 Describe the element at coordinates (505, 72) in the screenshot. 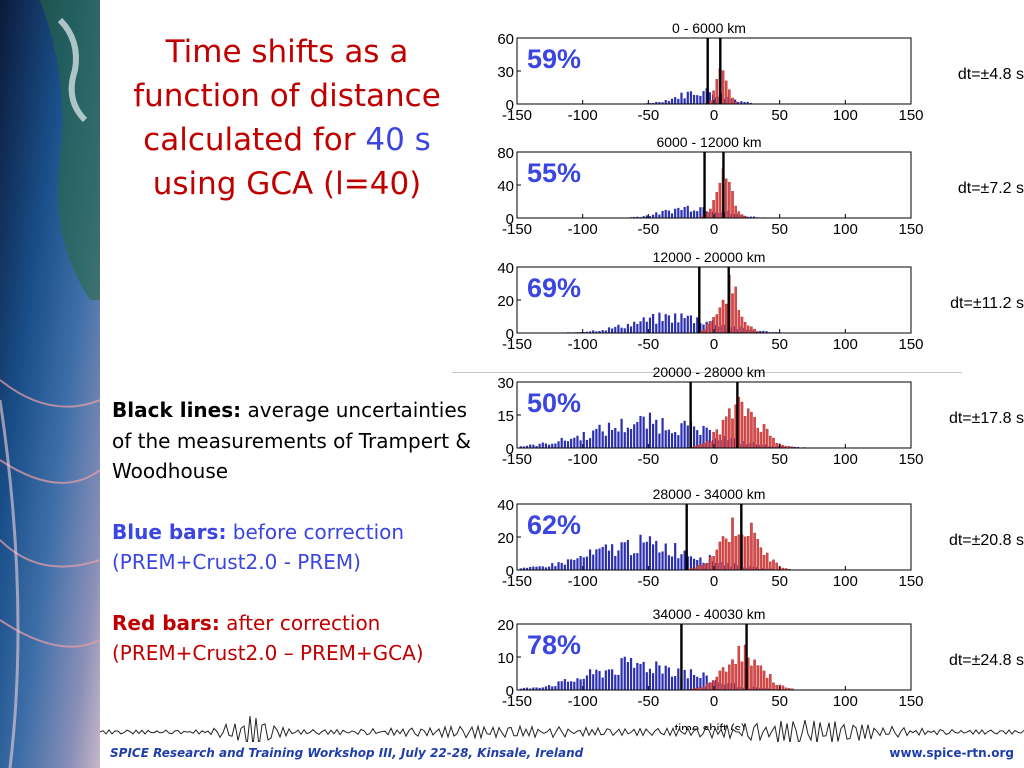

I see `y-tick-label: 30` at that location.